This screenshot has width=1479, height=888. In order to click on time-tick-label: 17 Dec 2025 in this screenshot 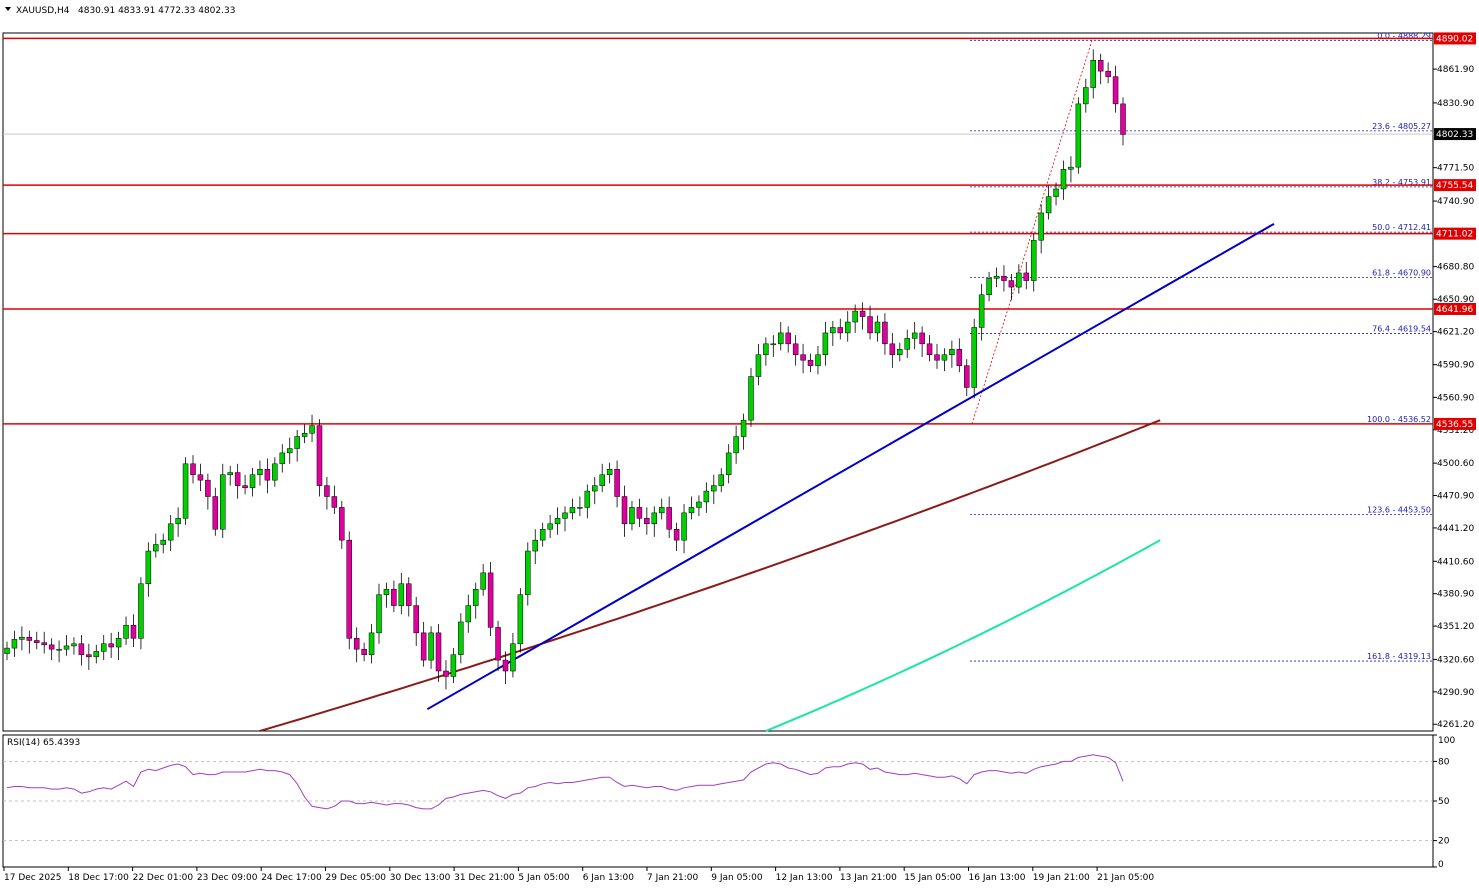, I will do `click(33, 878)`.